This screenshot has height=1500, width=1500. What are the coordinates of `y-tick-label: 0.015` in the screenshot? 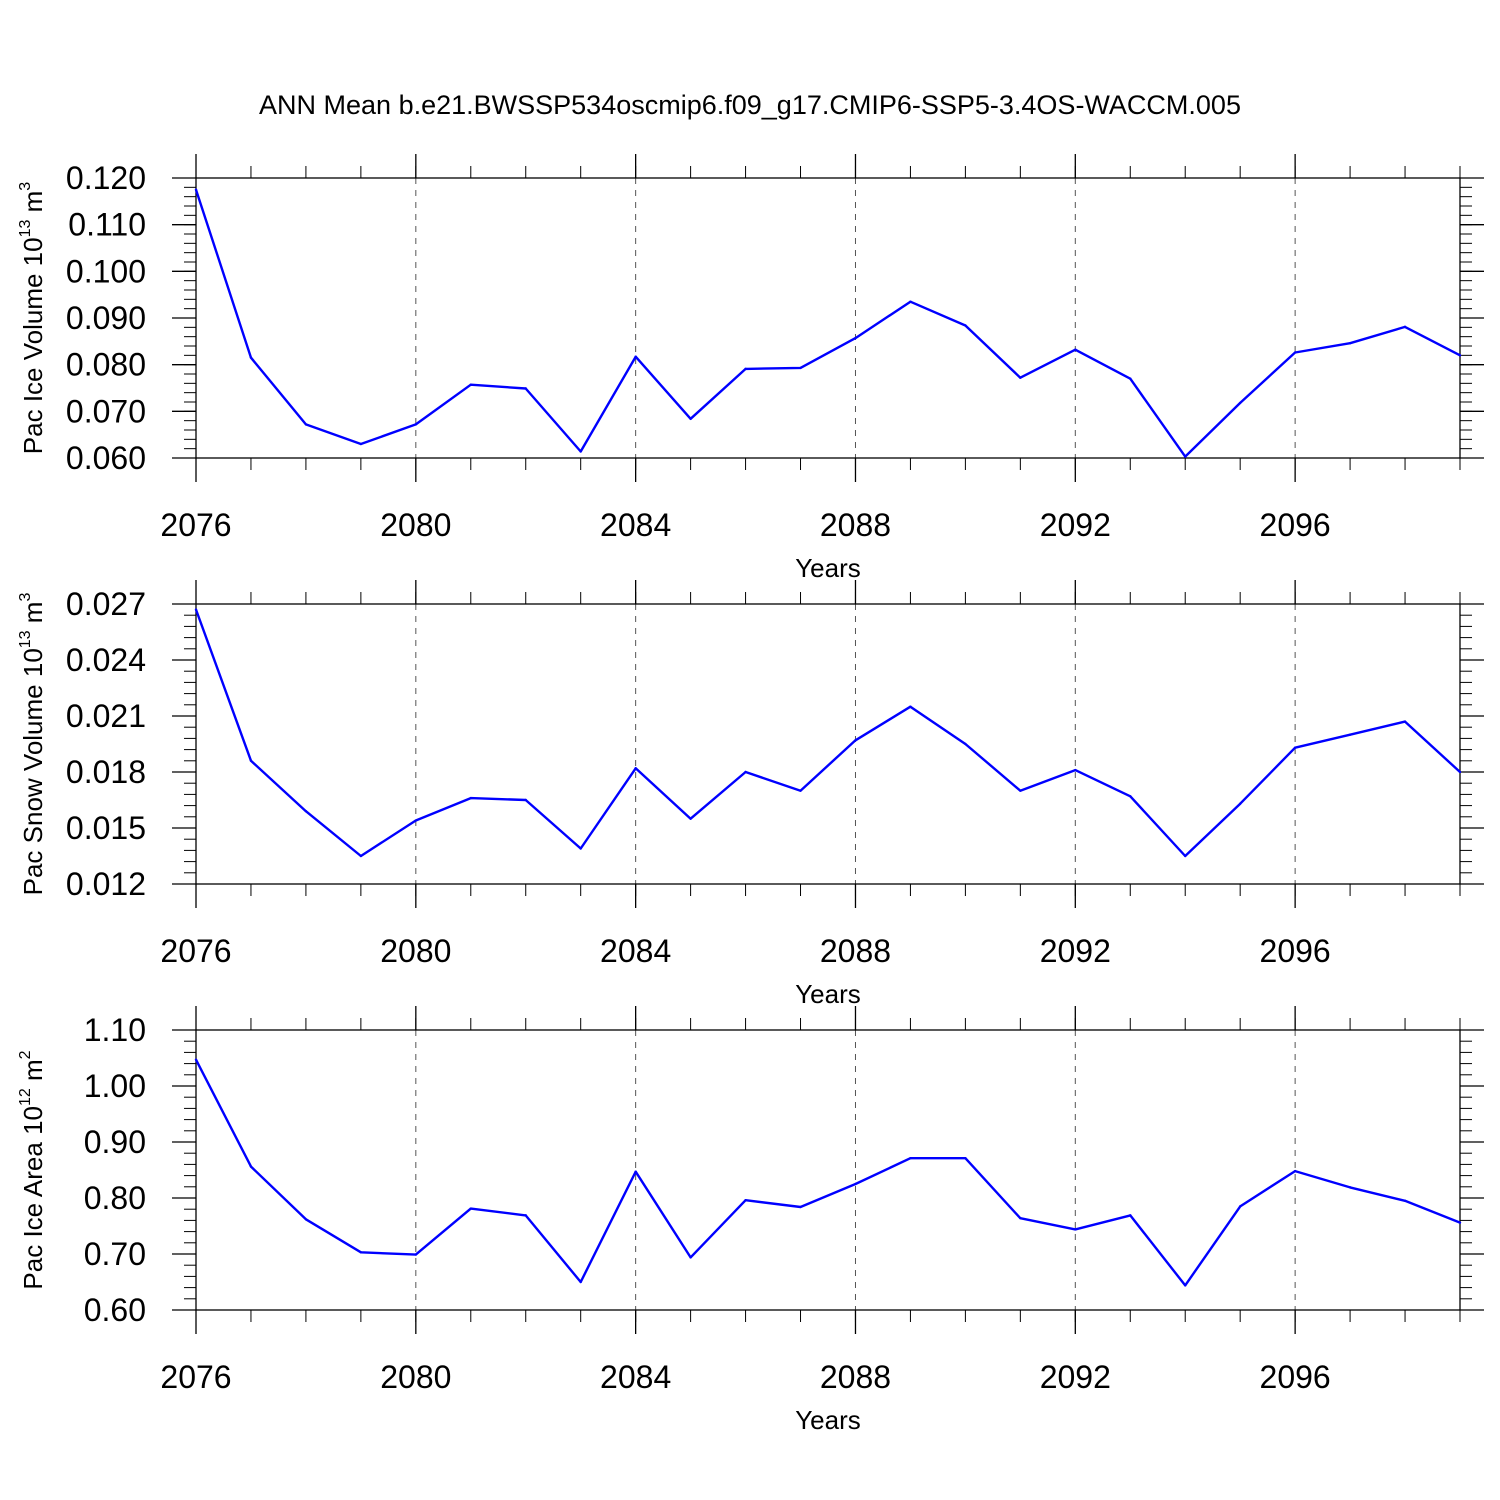 It's located at (106, 828).